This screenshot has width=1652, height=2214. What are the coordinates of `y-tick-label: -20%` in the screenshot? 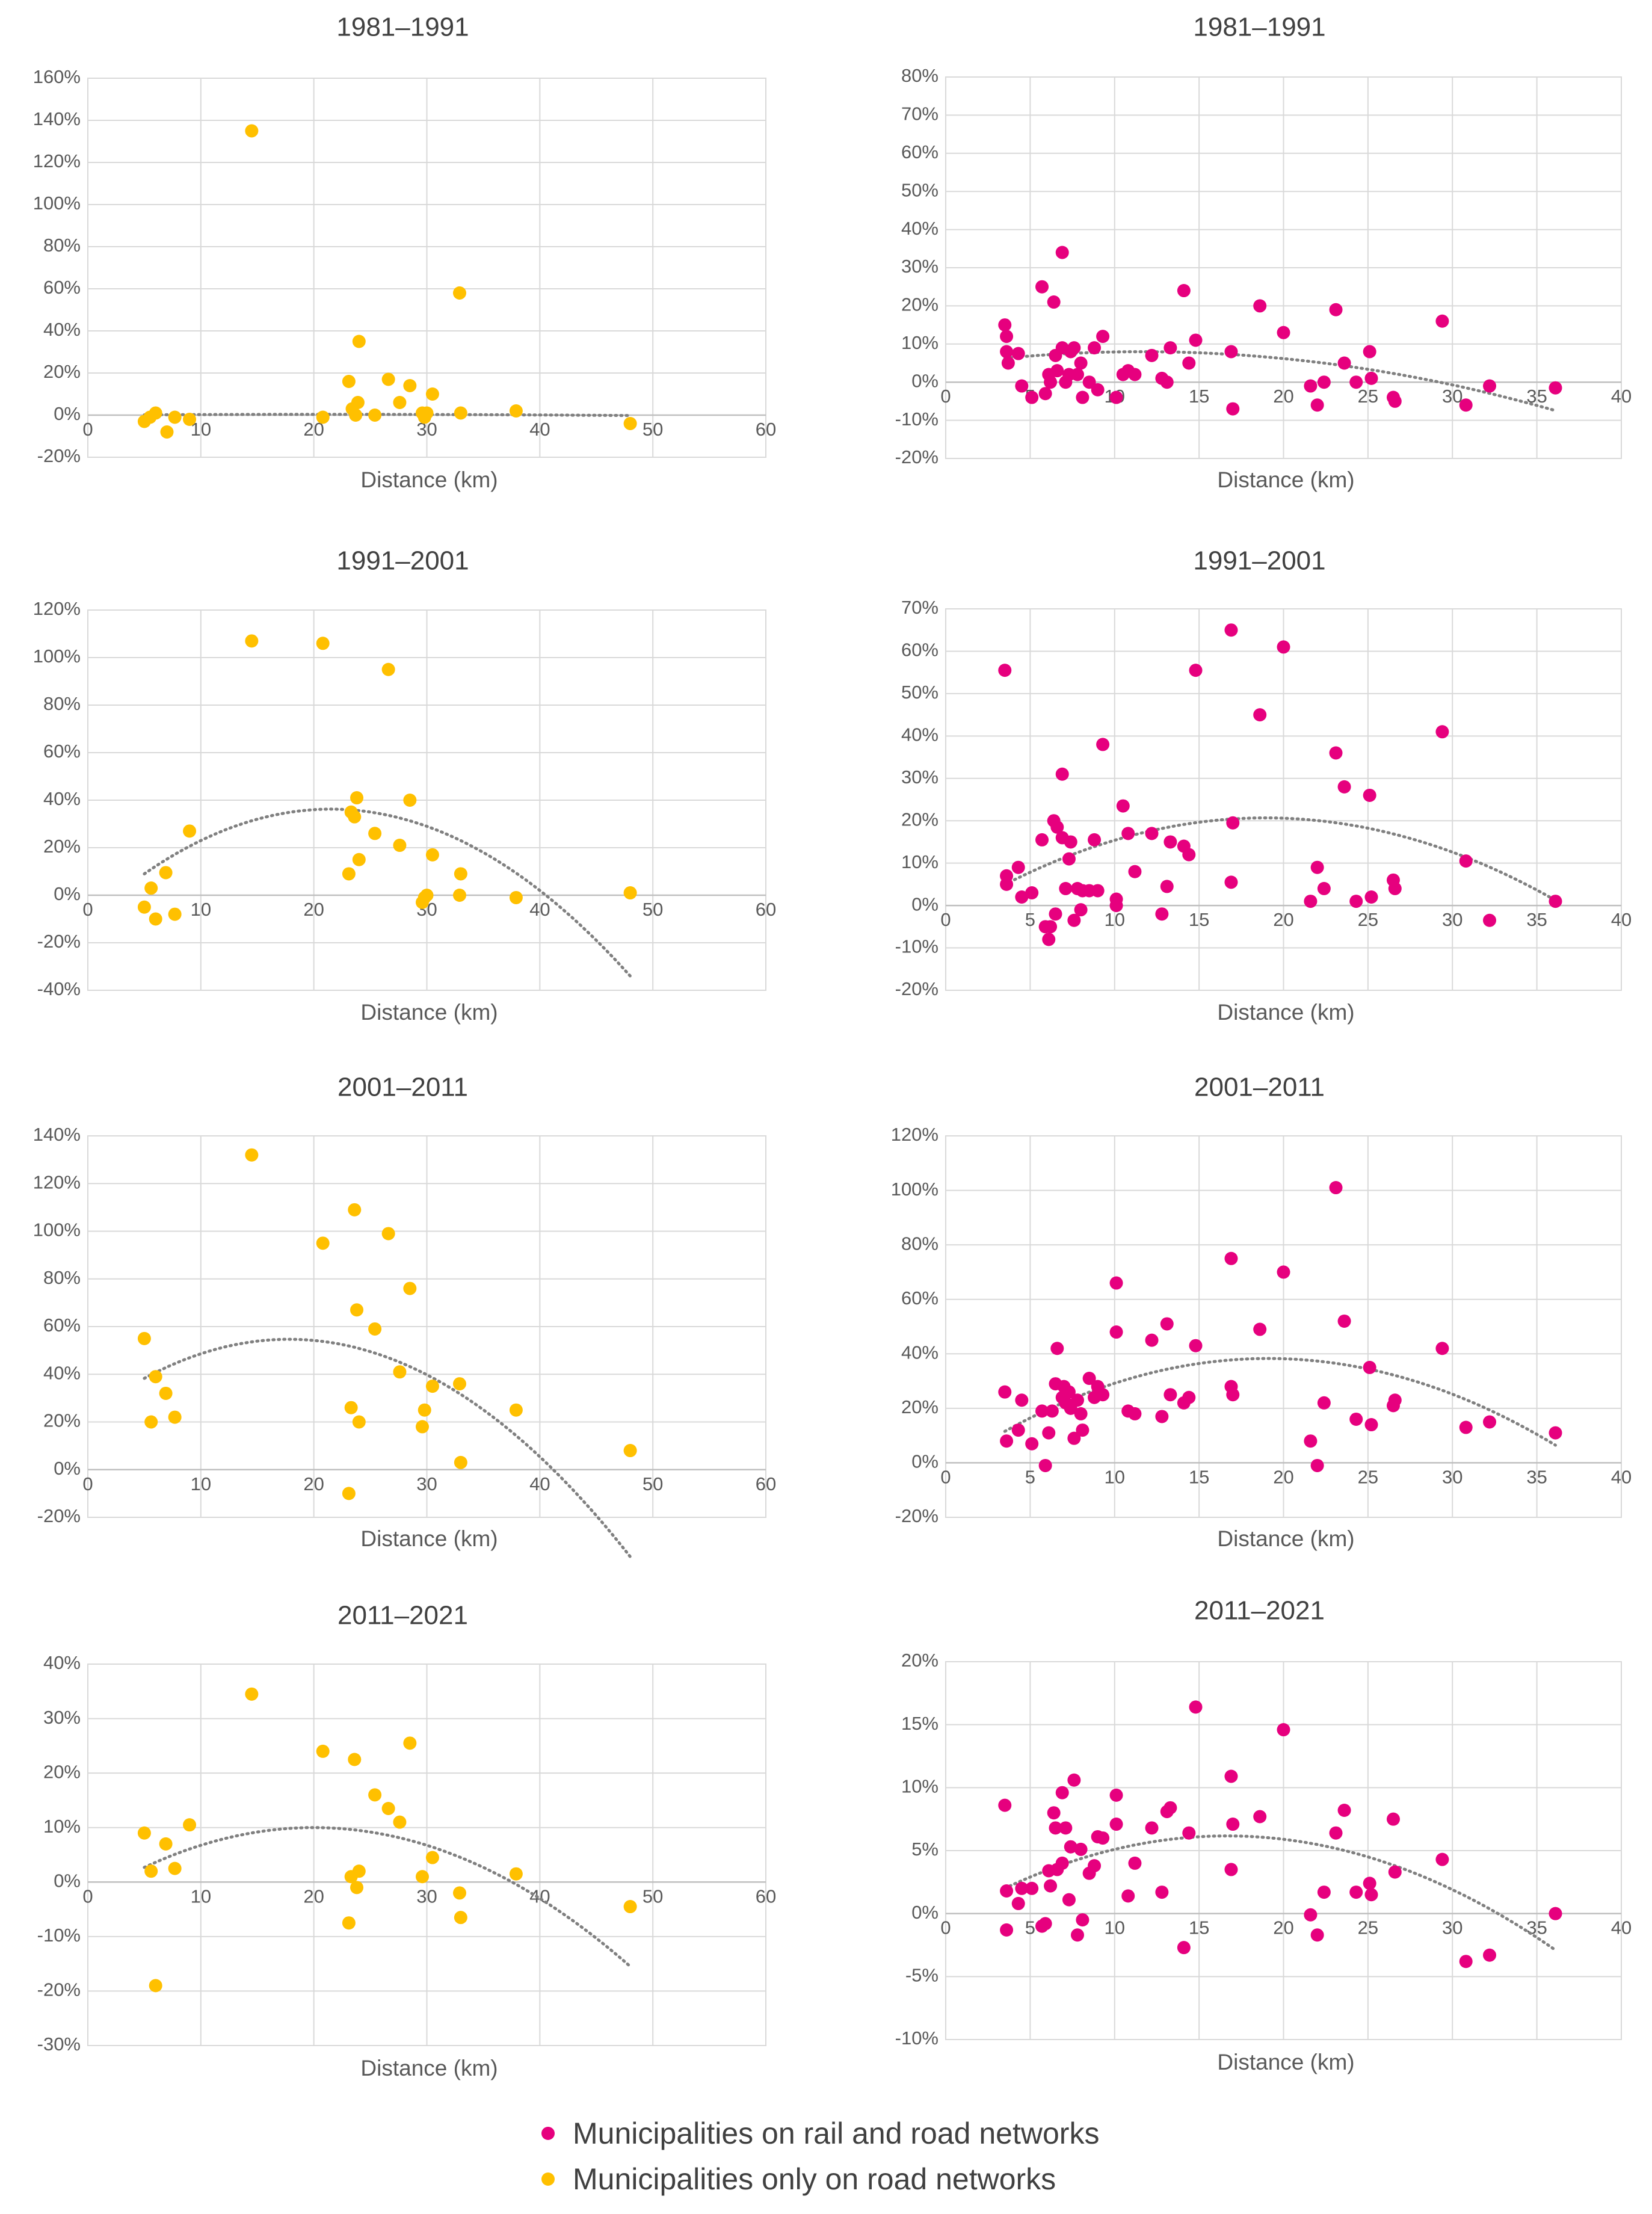 It's located at (59, 1515).